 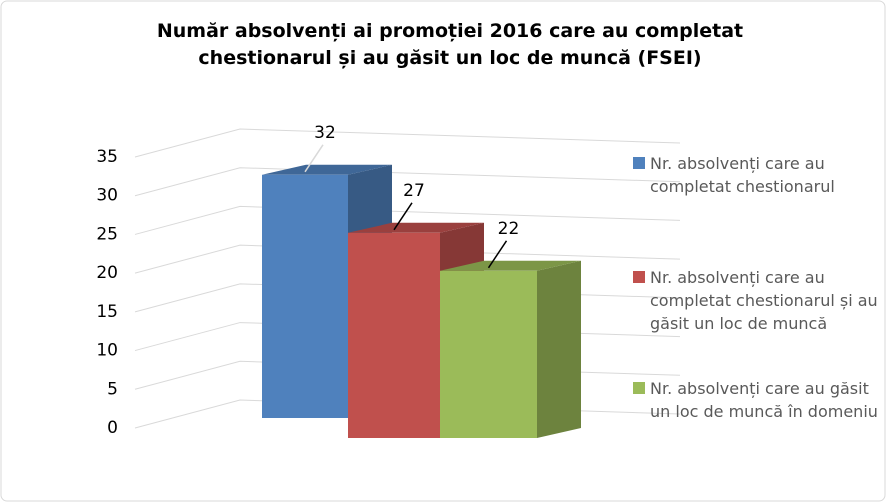 I want to click on data-label: 32, so click(x=325, y=133).